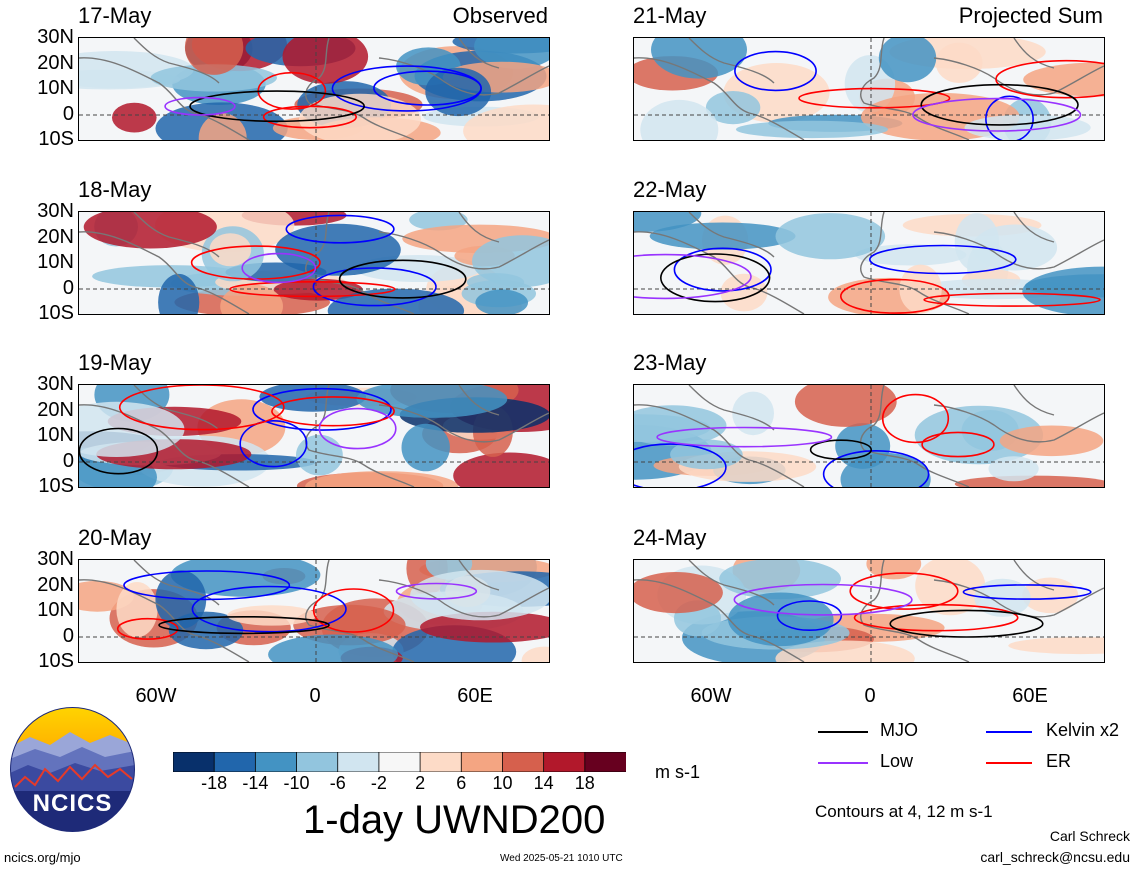 This screenshot has width=1135, height=872. What do you see at coordinates (214, 783) in the screenshot?
I see `colorbar-tick-label: -18` at bounding box center [214, 783].